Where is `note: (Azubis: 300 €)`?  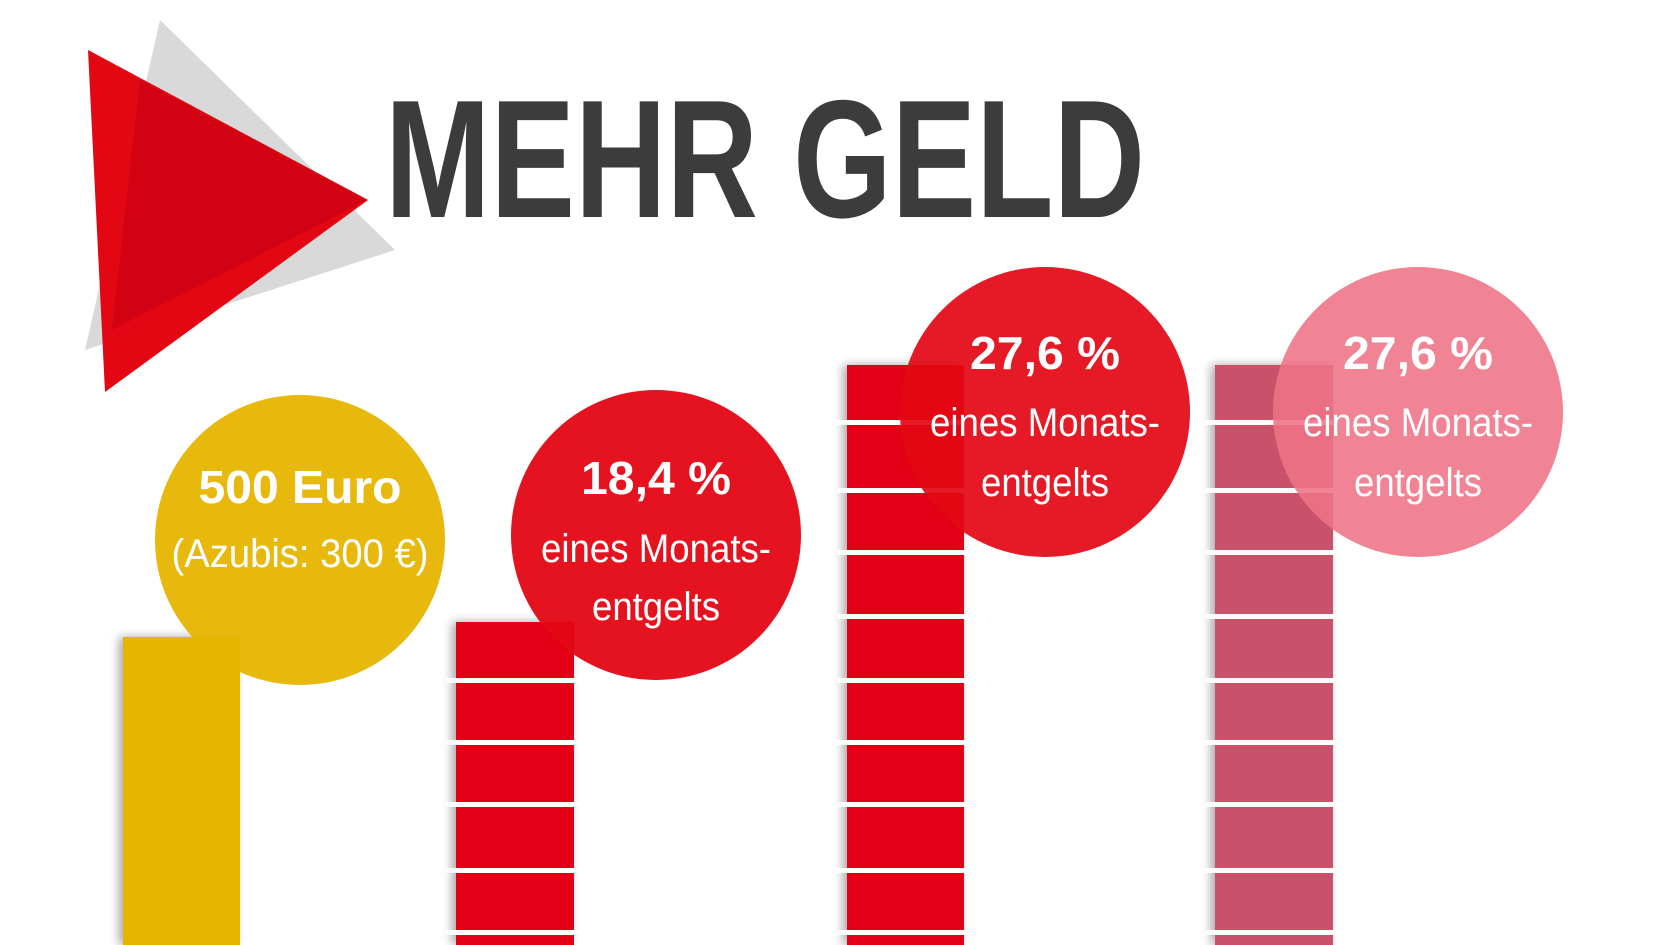
note: (Azubis: 300 €) is located at coordinates (300, 554).